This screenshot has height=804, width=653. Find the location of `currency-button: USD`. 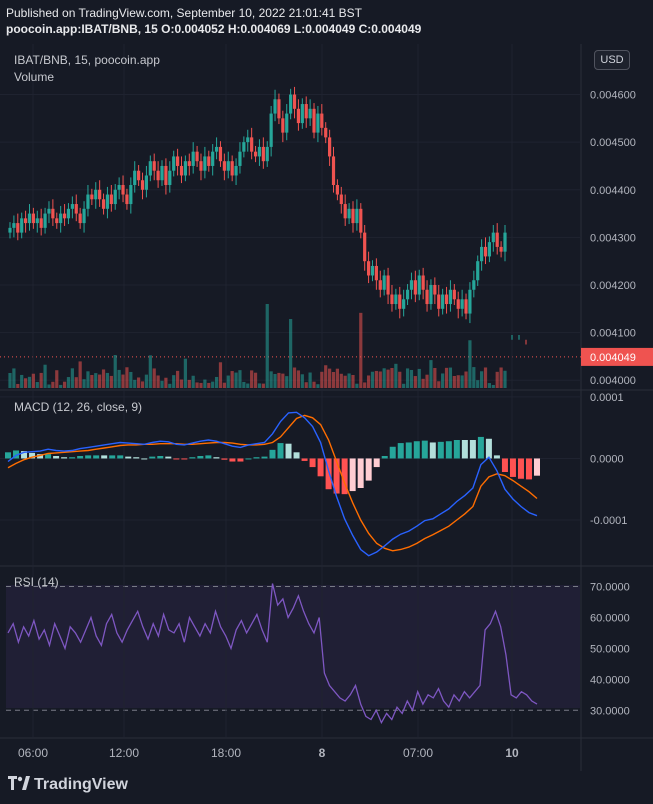

currency-button: USD is located at coordinates (612, 60).